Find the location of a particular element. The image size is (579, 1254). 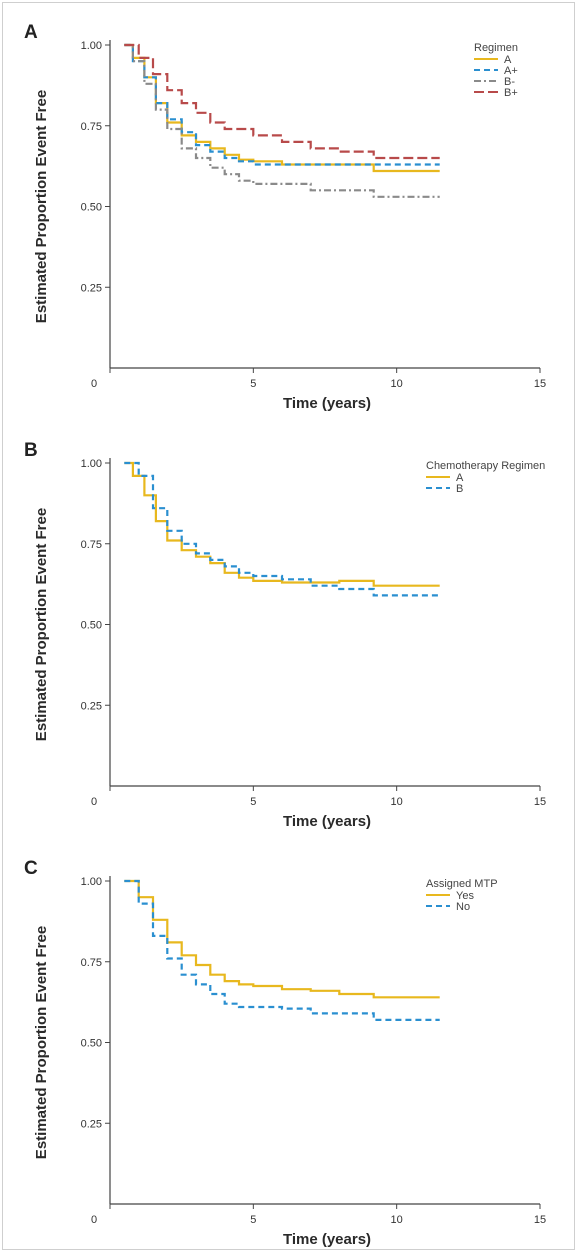

legend-label: B+ is located at coordinates (511, 93).